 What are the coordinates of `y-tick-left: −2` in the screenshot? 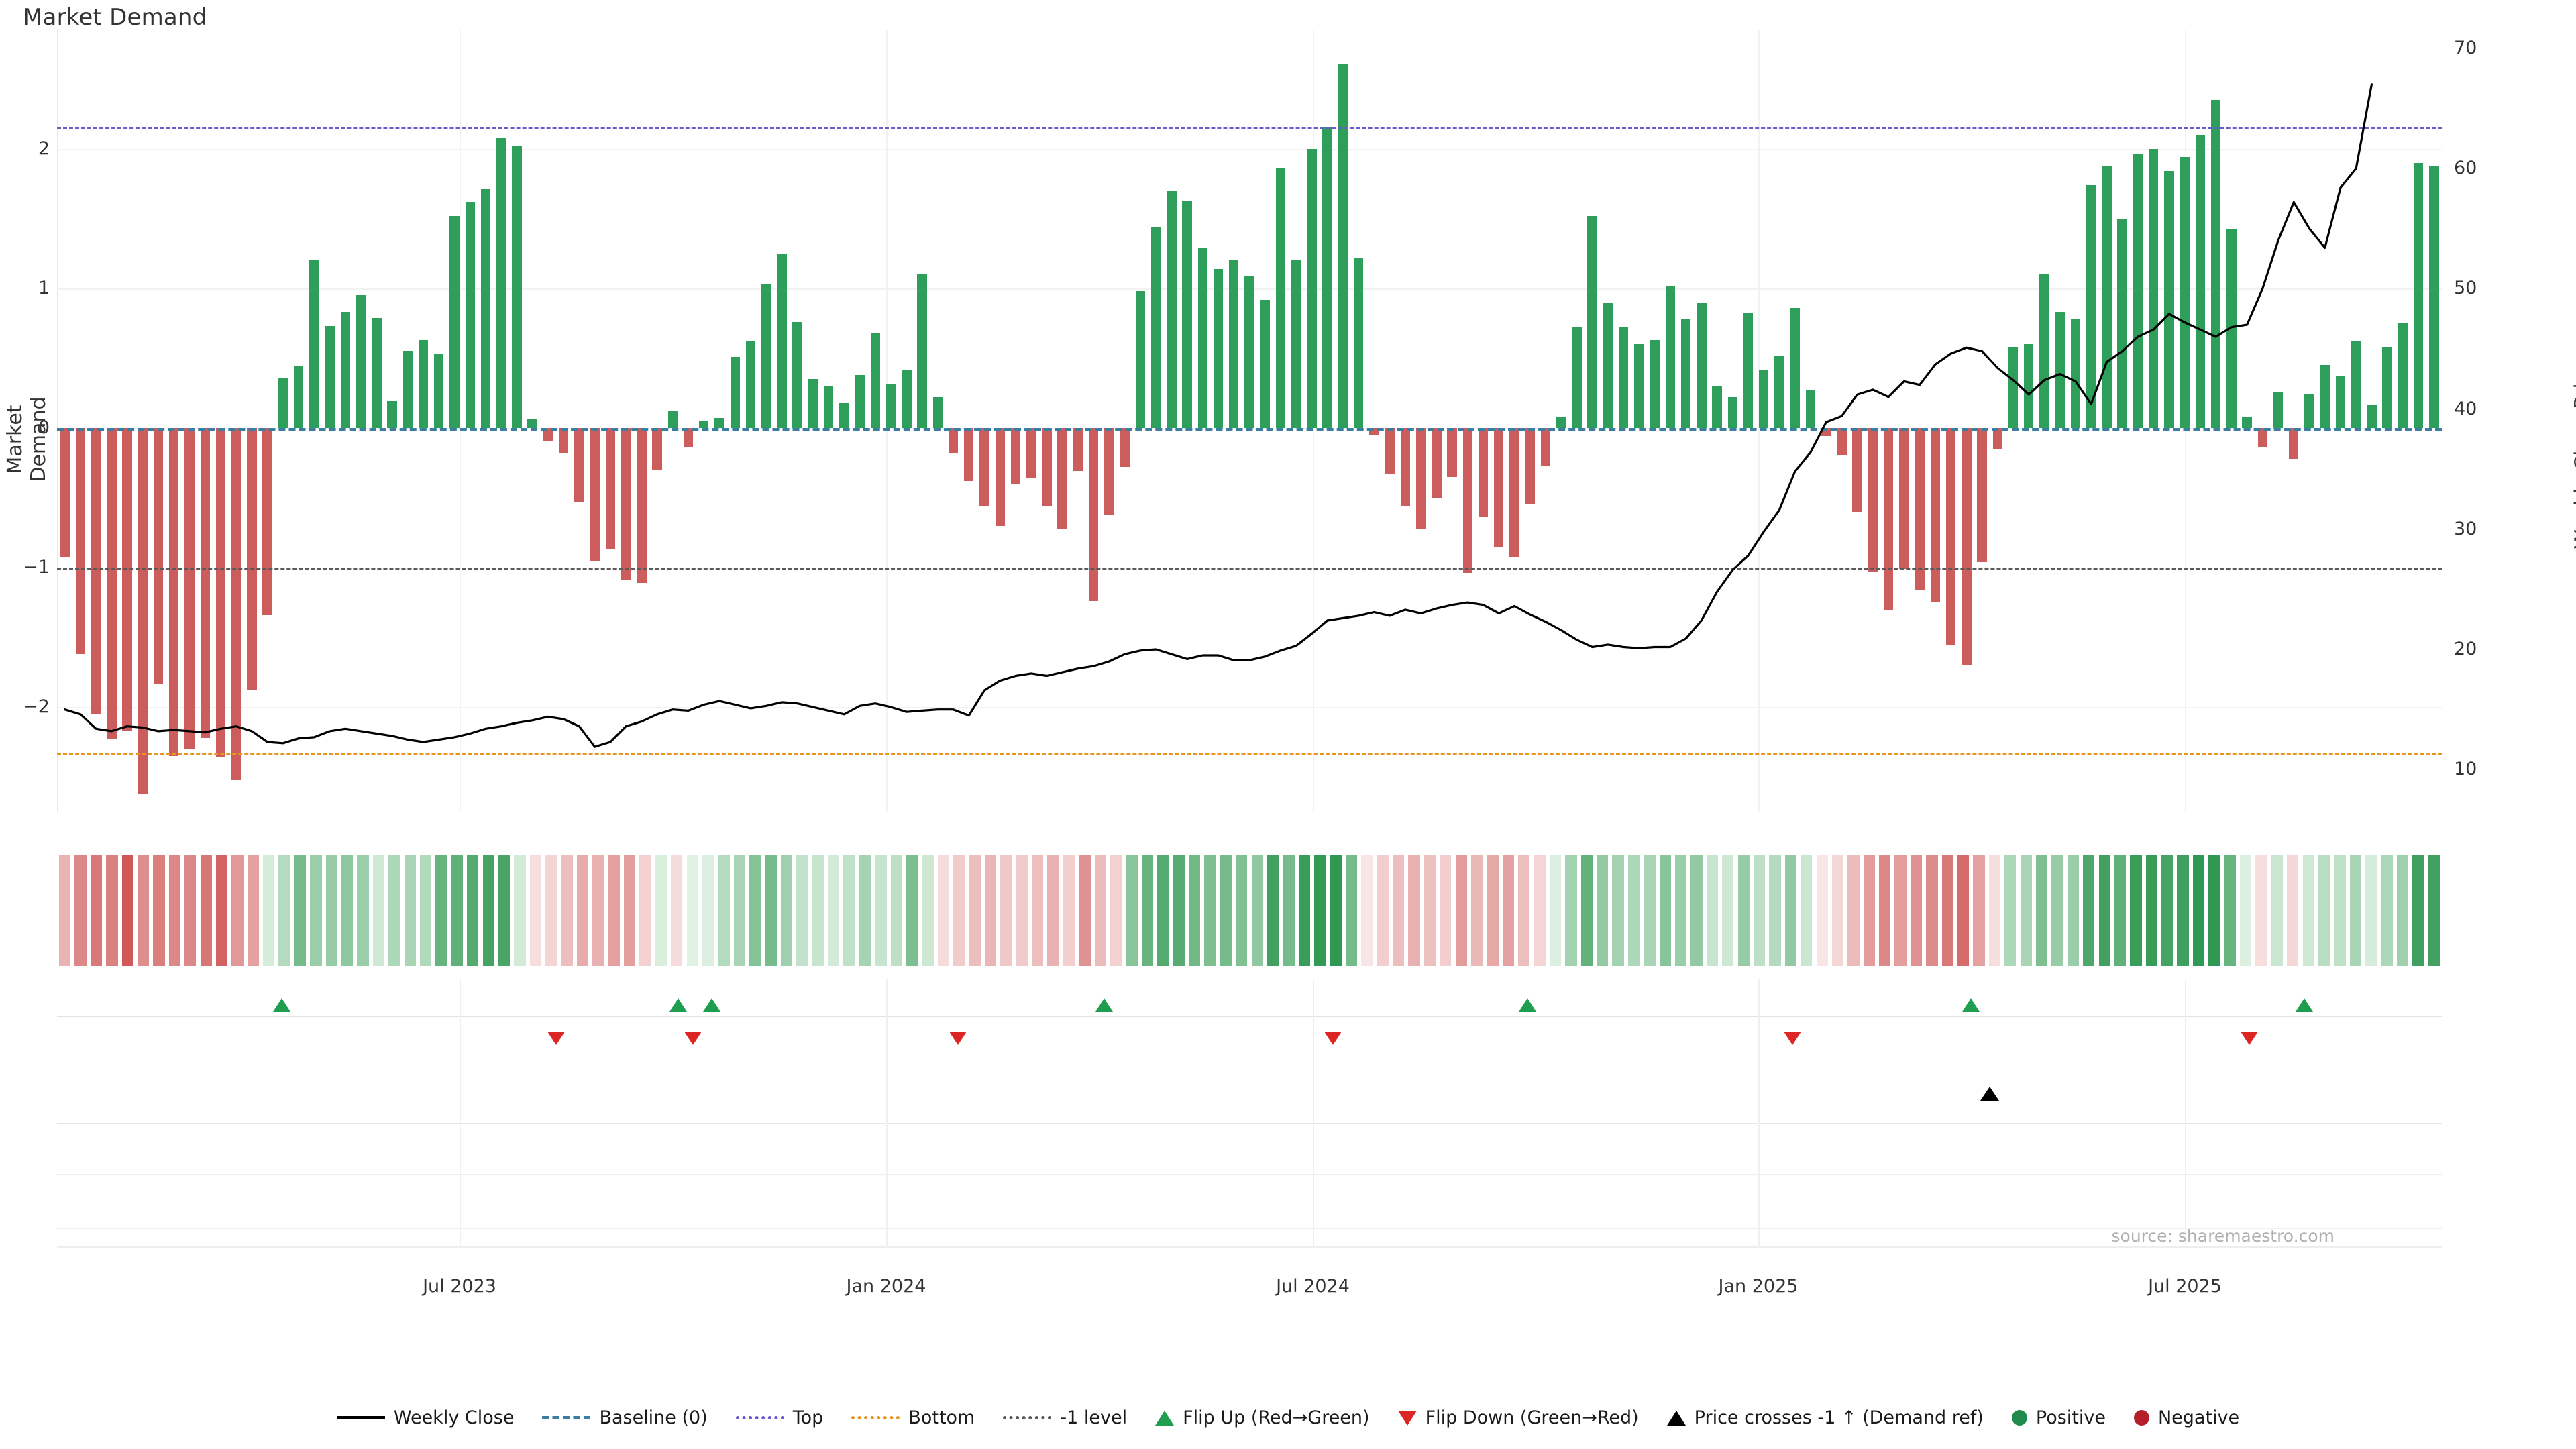 It's located at (36, 706).